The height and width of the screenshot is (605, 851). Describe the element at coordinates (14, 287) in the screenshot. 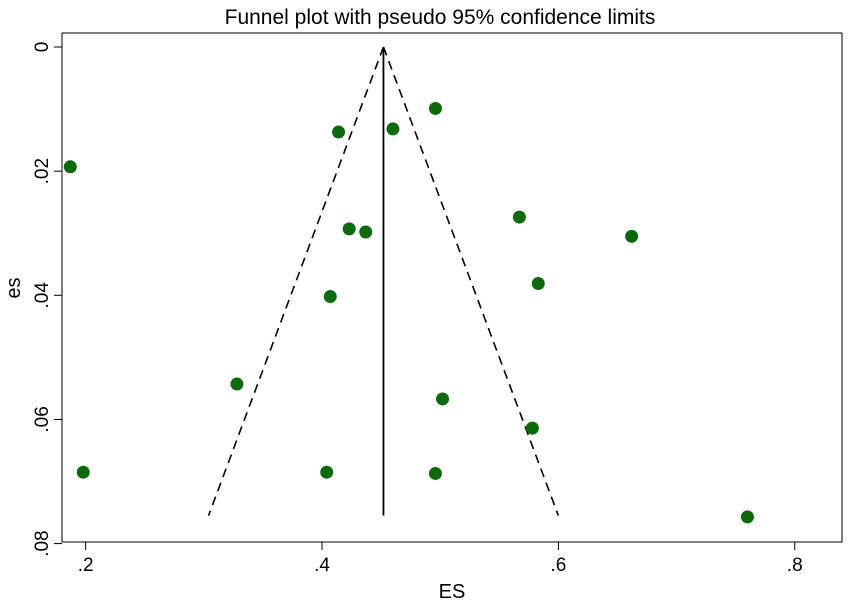

I see `y-axis-label: es` at that location.